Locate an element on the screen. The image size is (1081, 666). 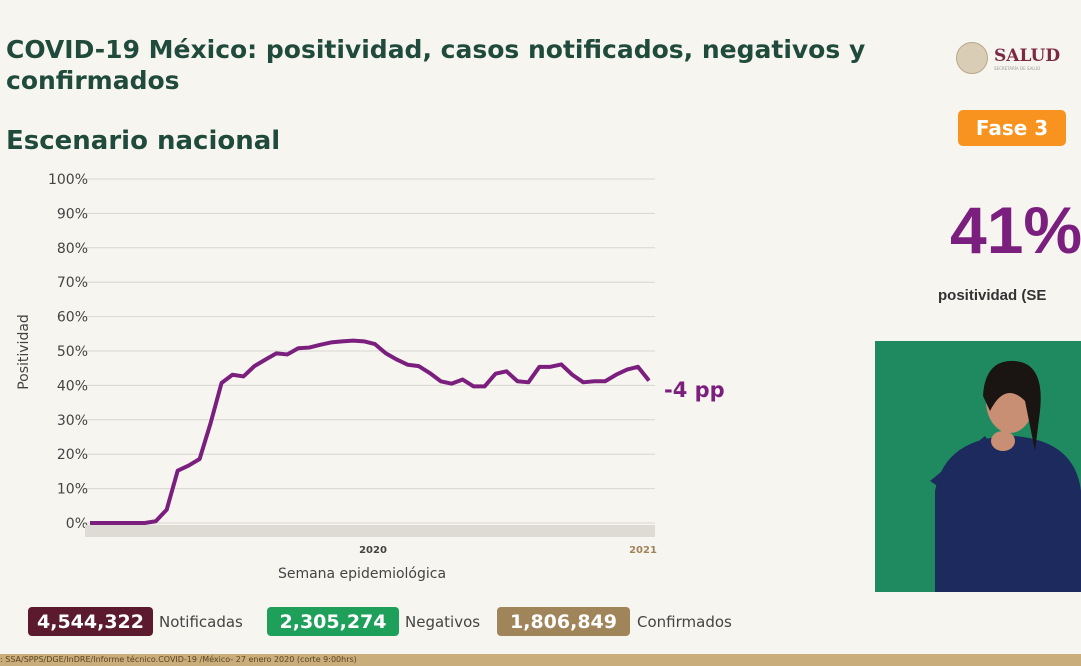
confirmados-label: Confirmados is located at coordinates (684, 622).